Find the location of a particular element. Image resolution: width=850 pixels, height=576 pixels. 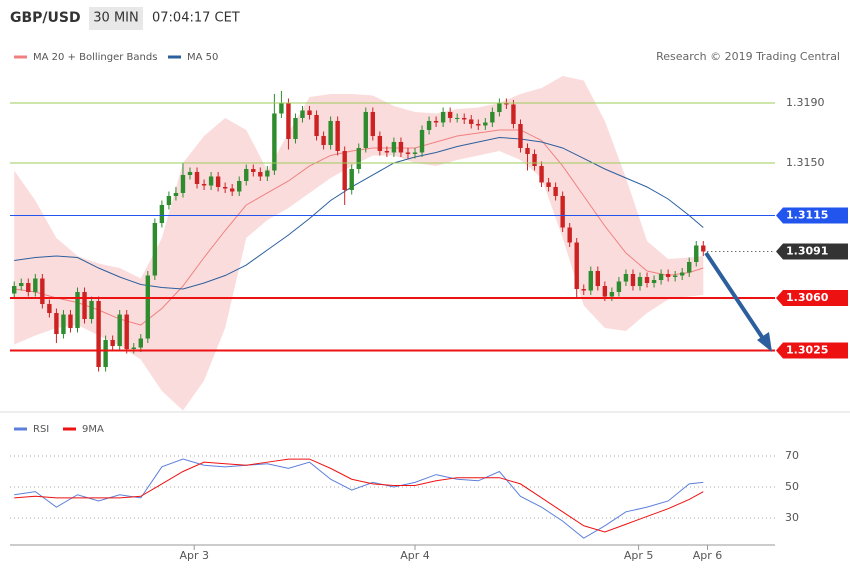

y-tick-label: 30 is located at coordinates (792, 517).